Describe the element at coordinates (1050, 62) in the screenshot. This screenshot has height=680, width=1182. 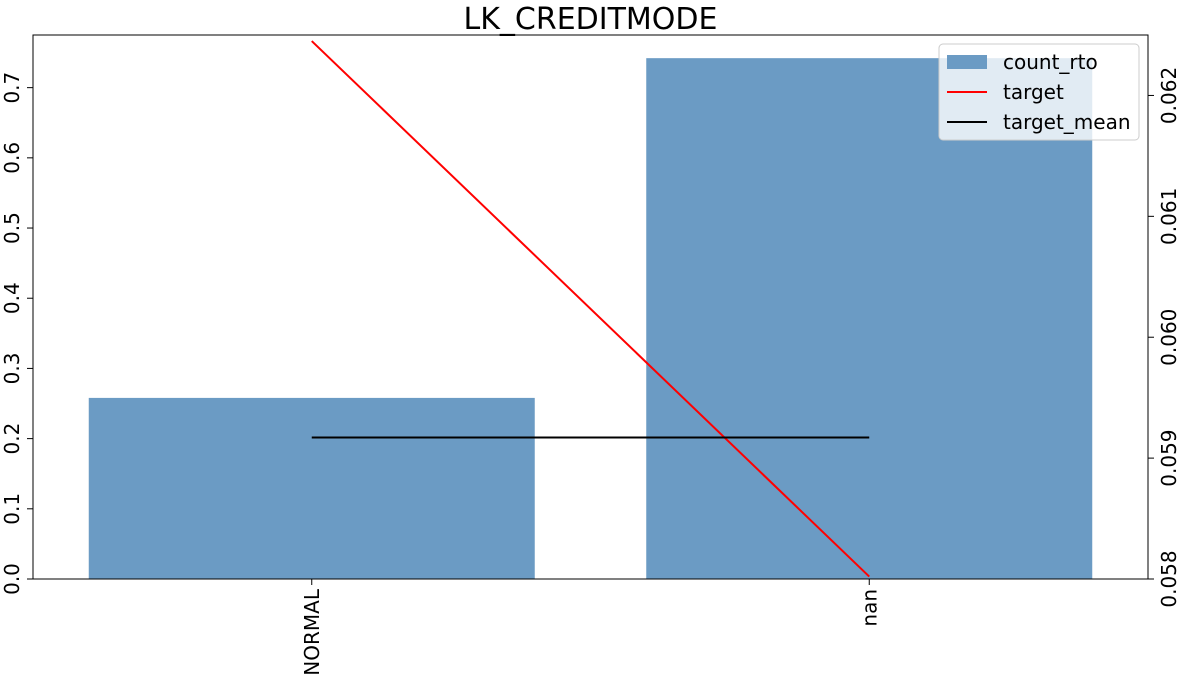
I see `legend-label-count_rto: count_rto` at that location.